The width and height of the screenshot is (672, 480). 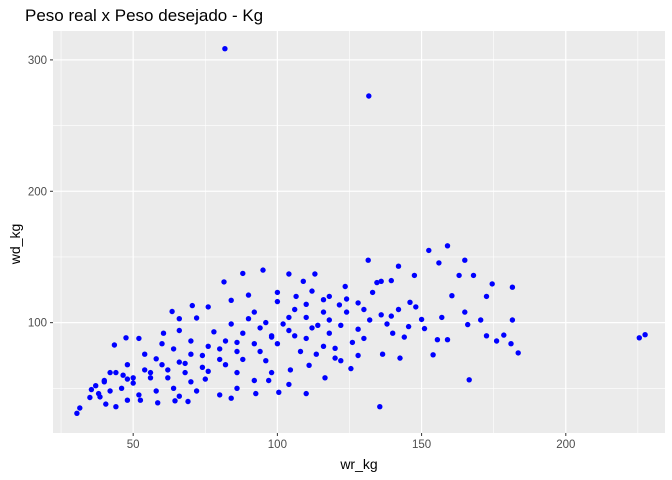 What do you see at coordinates (40, 192) in the screenshot?
I see `y-axis-ticks: 100 200 300` at bounding box center [40, 192].